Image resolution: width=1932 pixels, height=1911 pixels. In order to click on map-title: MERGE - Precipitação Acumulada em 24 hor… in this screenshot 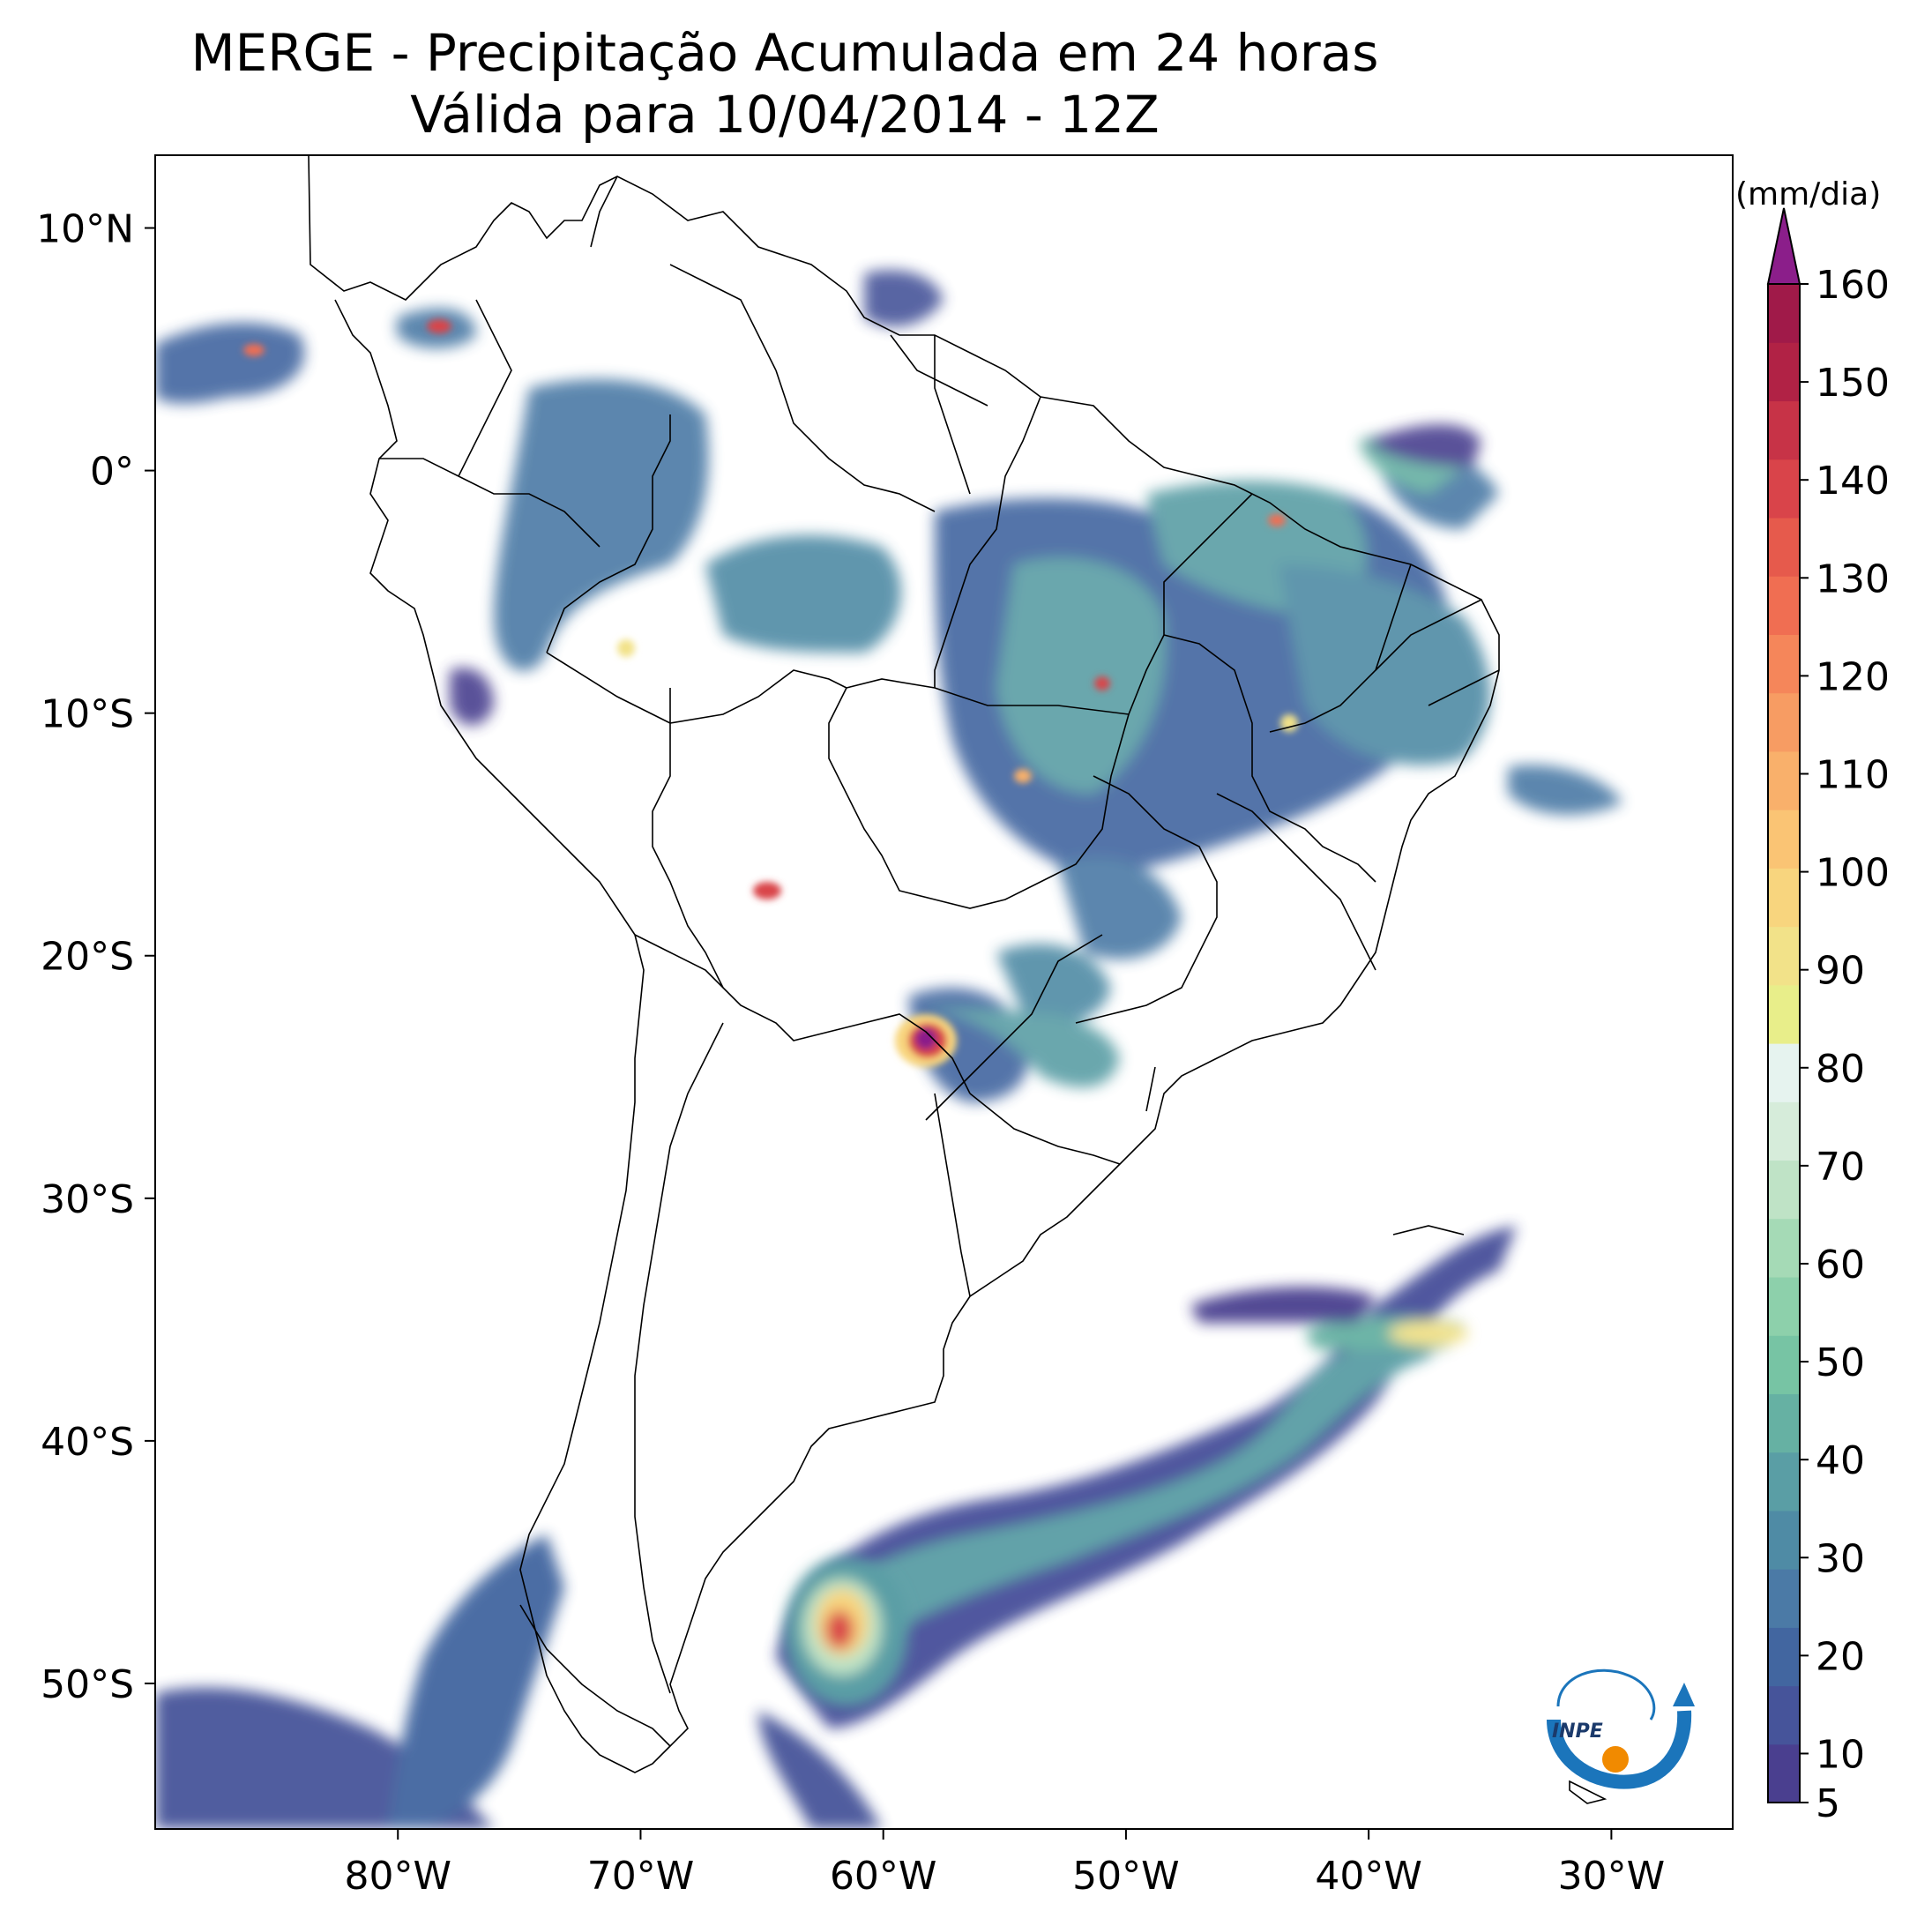, I will do `click(784, 53)`.